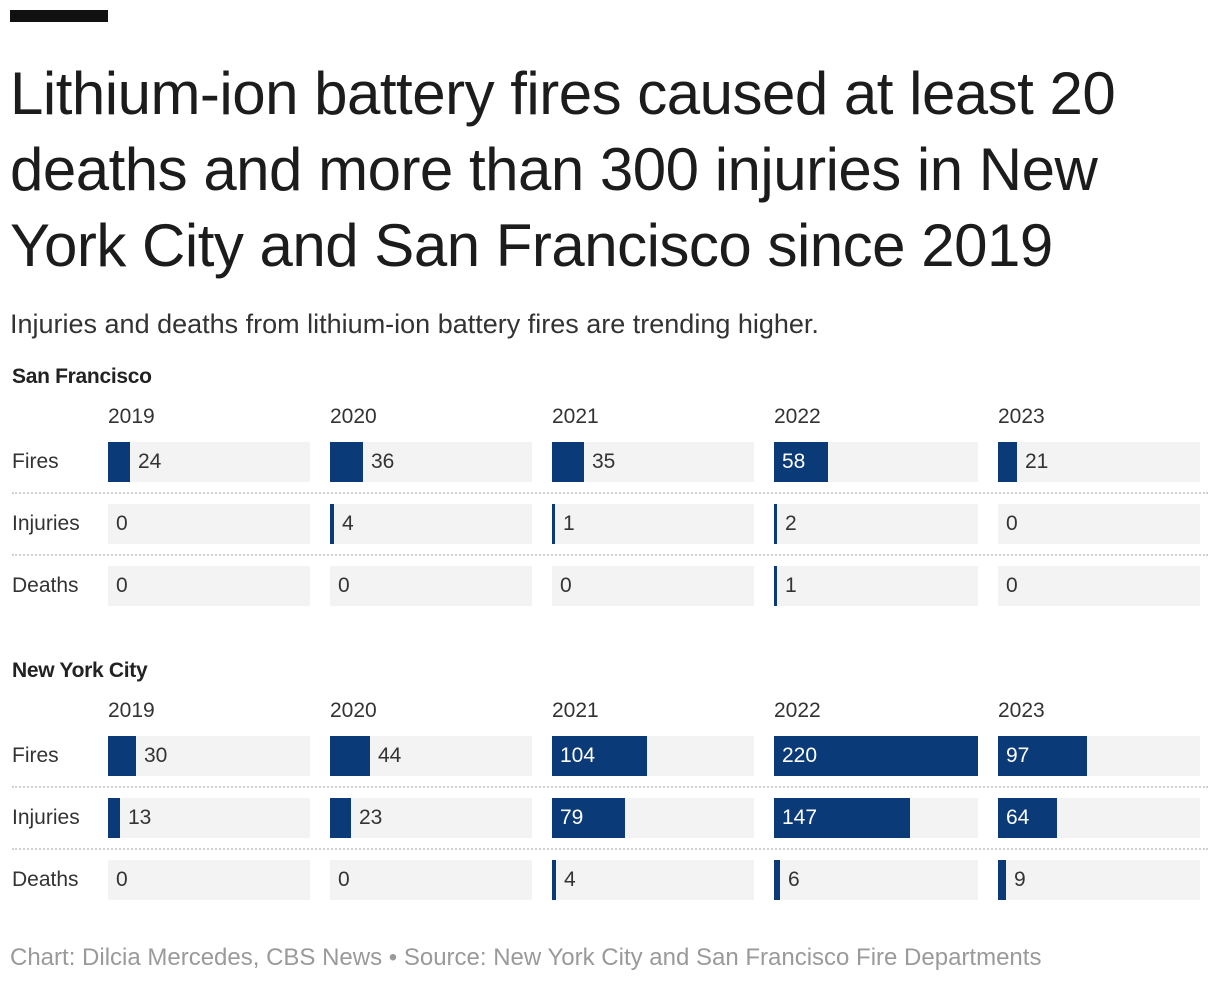 Image resolution: width=1220 pixels, height=984 pixels. Describe the element at coordinates (794, 461) in the screenshot. I see `data-label: 58` at that location.